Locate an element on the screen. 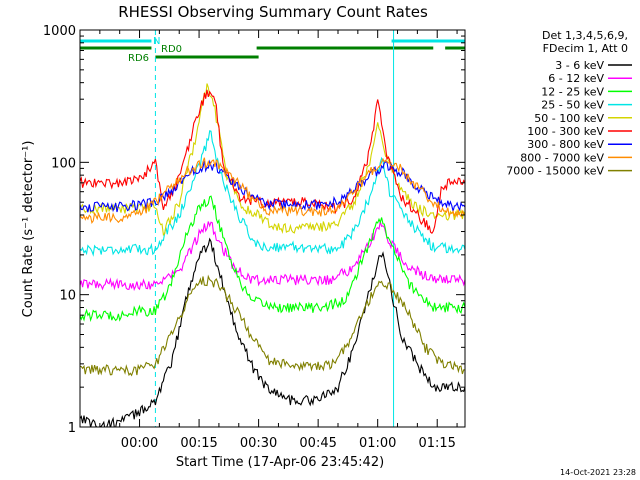  chart-title: RHESSI Observing Summary Count Rates is located at coordinates (273, 12).